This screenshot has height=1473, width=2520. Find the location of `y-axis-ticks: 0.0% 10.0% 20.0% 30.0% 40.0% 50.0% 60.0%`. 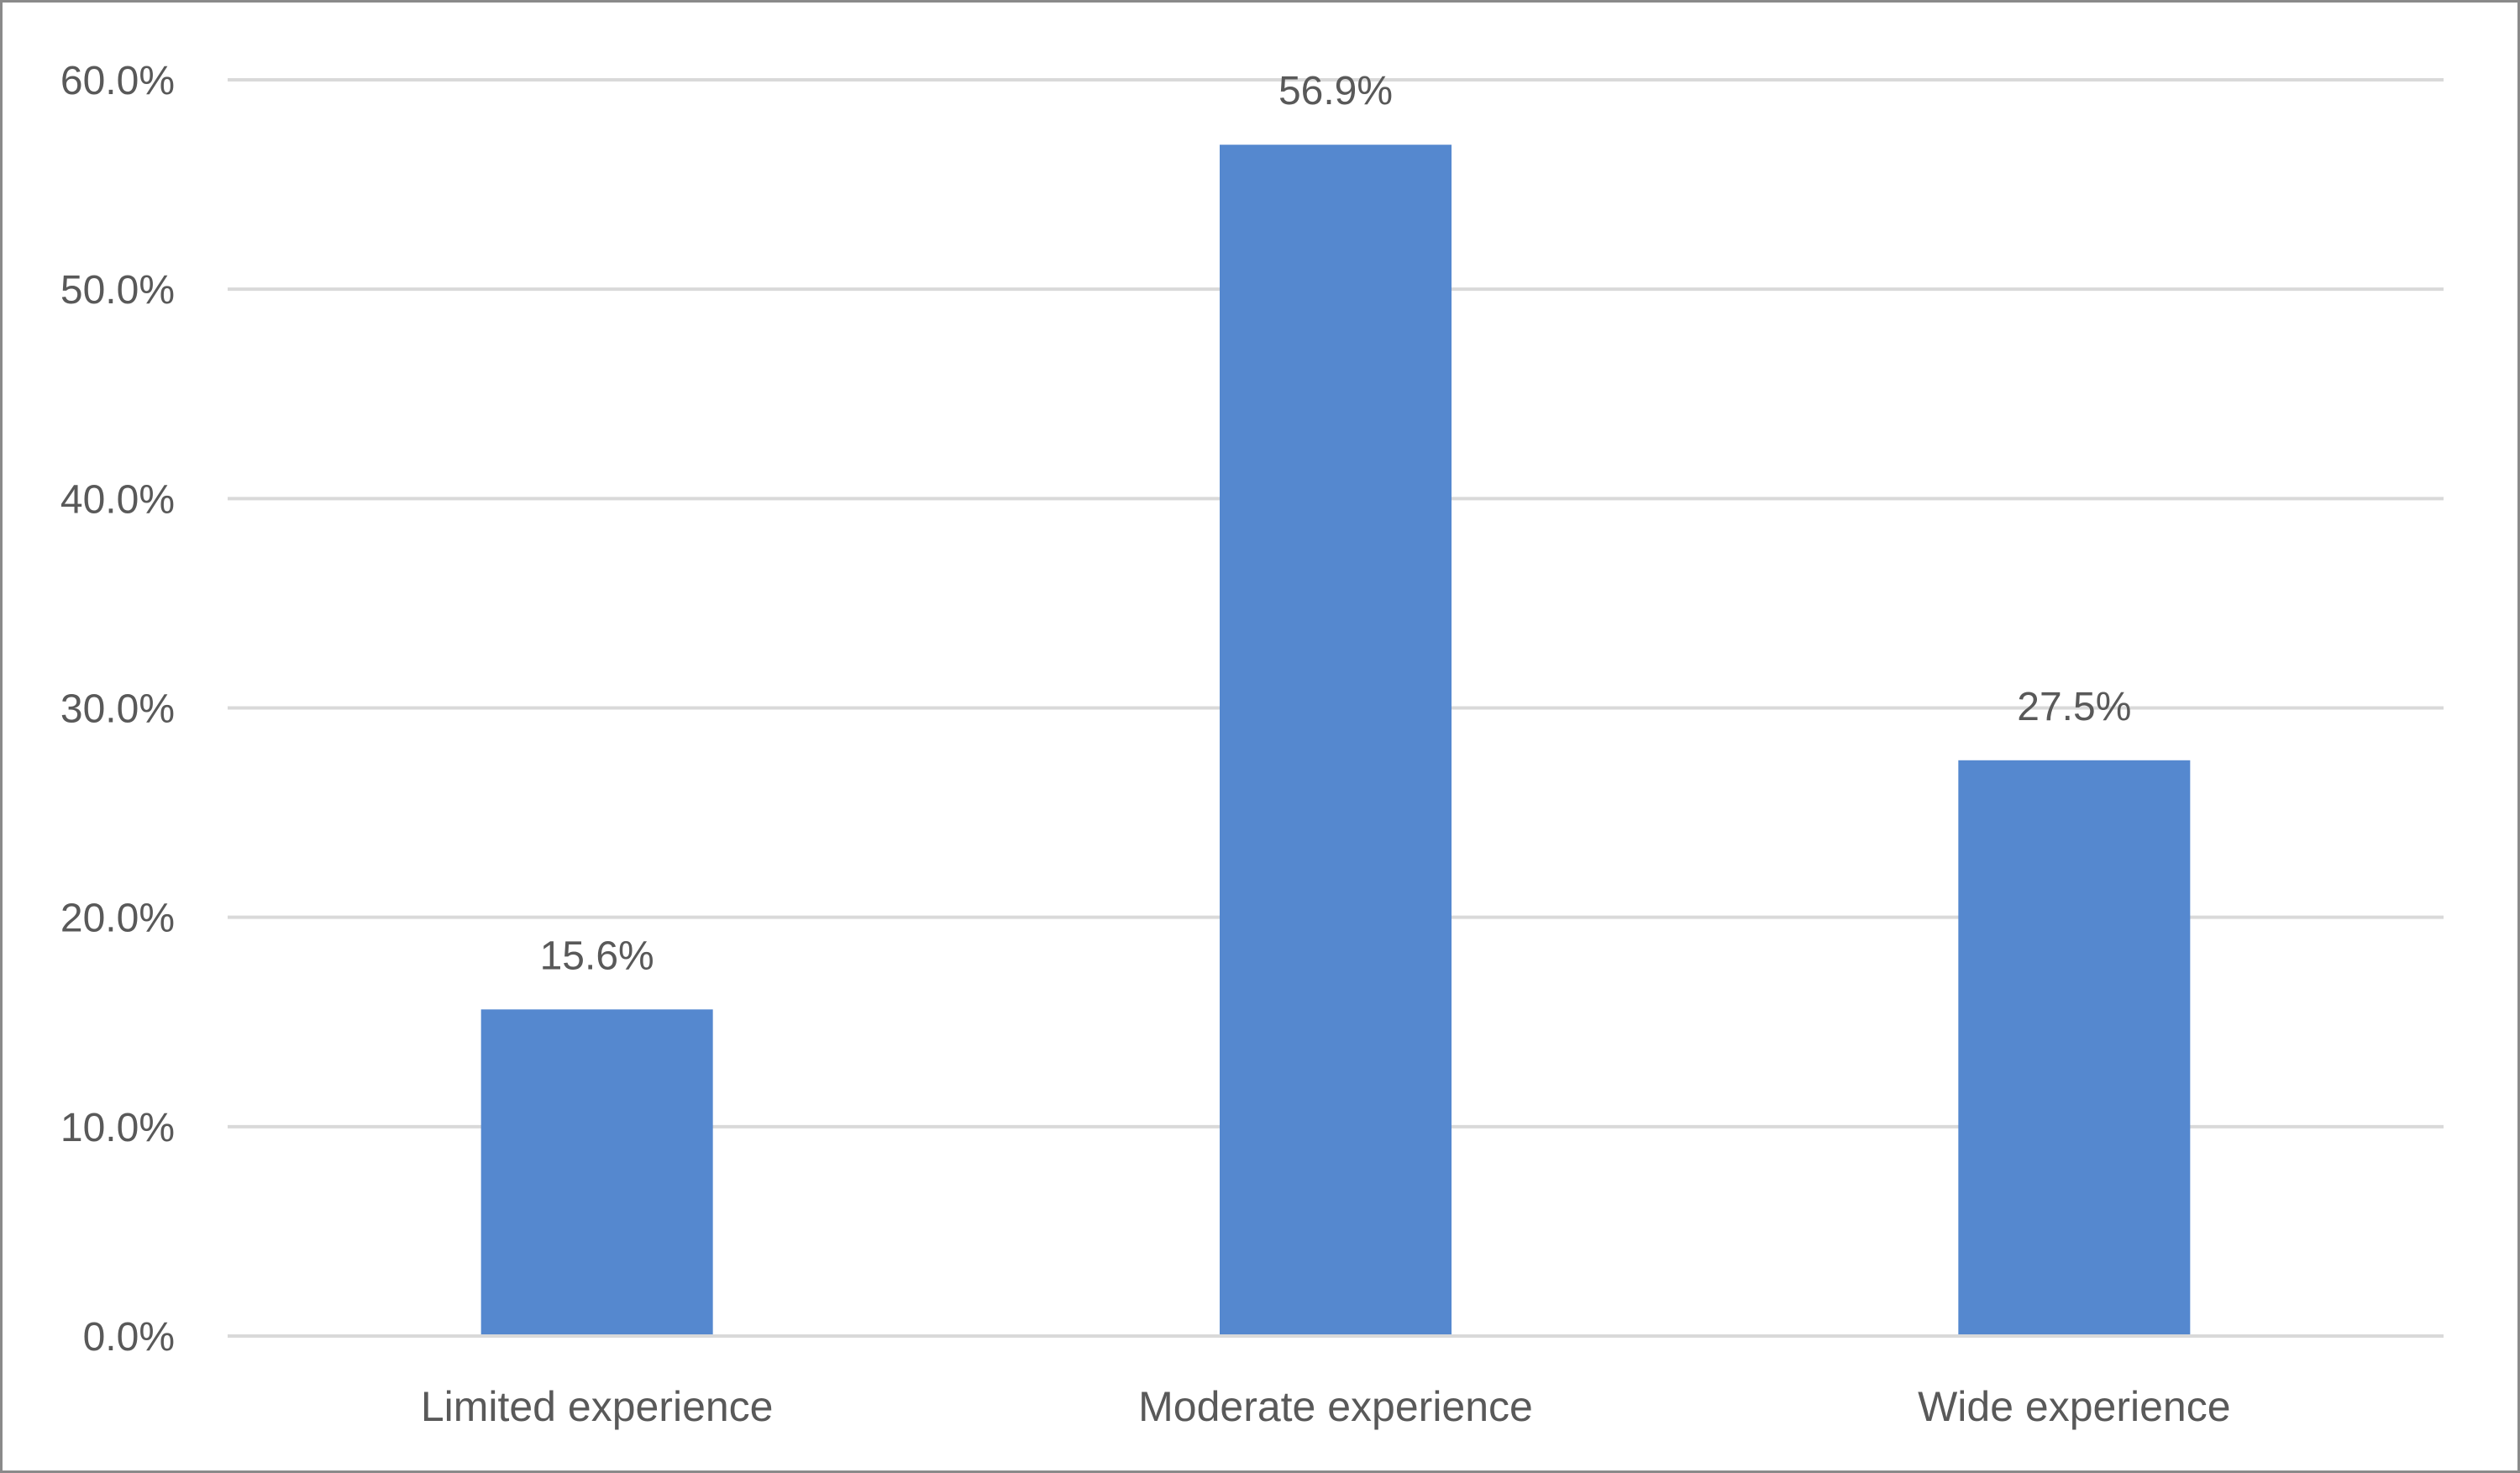

y-axis-ticks: 0.0% 10.0% 20.0% 30.0% 40.0% 50.0% 60.0% is located at coordinates (117, 709).